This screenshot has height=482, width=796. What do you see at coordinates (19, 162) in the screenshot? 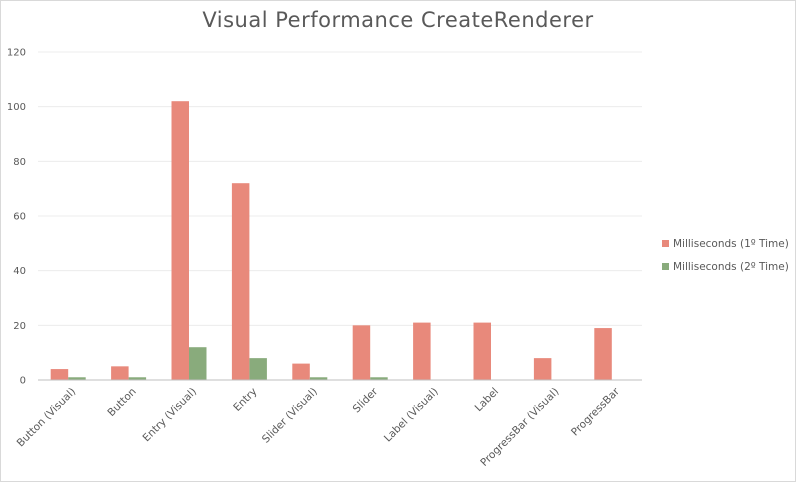
I see `y-tick-label: 80` at bounding box center [19, 162].